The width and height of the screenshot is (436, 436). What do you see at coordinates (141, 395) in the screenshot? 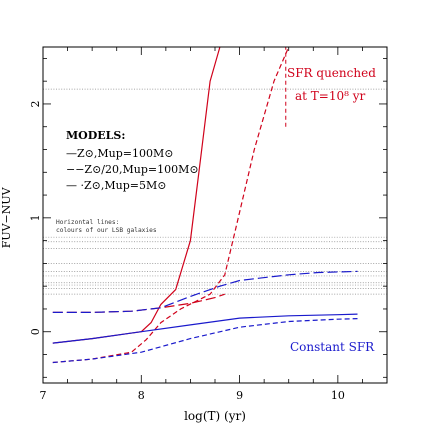
I see `x-tick-label: 8` at bounding box center [141, 395].